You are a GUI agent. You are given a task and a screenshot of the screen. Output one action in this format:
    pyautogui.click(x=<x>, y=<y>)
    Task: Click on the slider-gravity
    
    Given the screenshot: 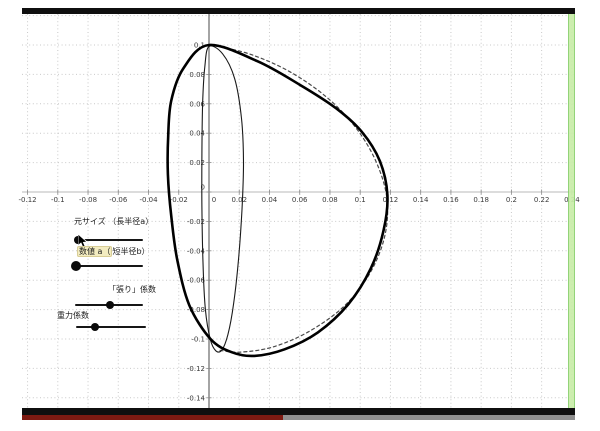 What is the action you would take?
    pyautogui.click(x=111, y=327)
    